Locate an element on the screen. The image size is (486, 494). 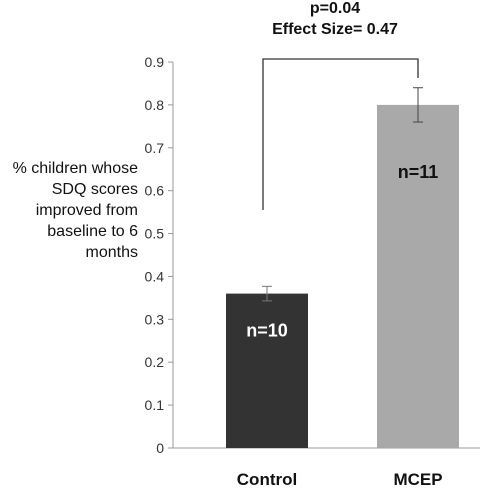
bar-data-label: n=10 is located at coordinates (267, 331).